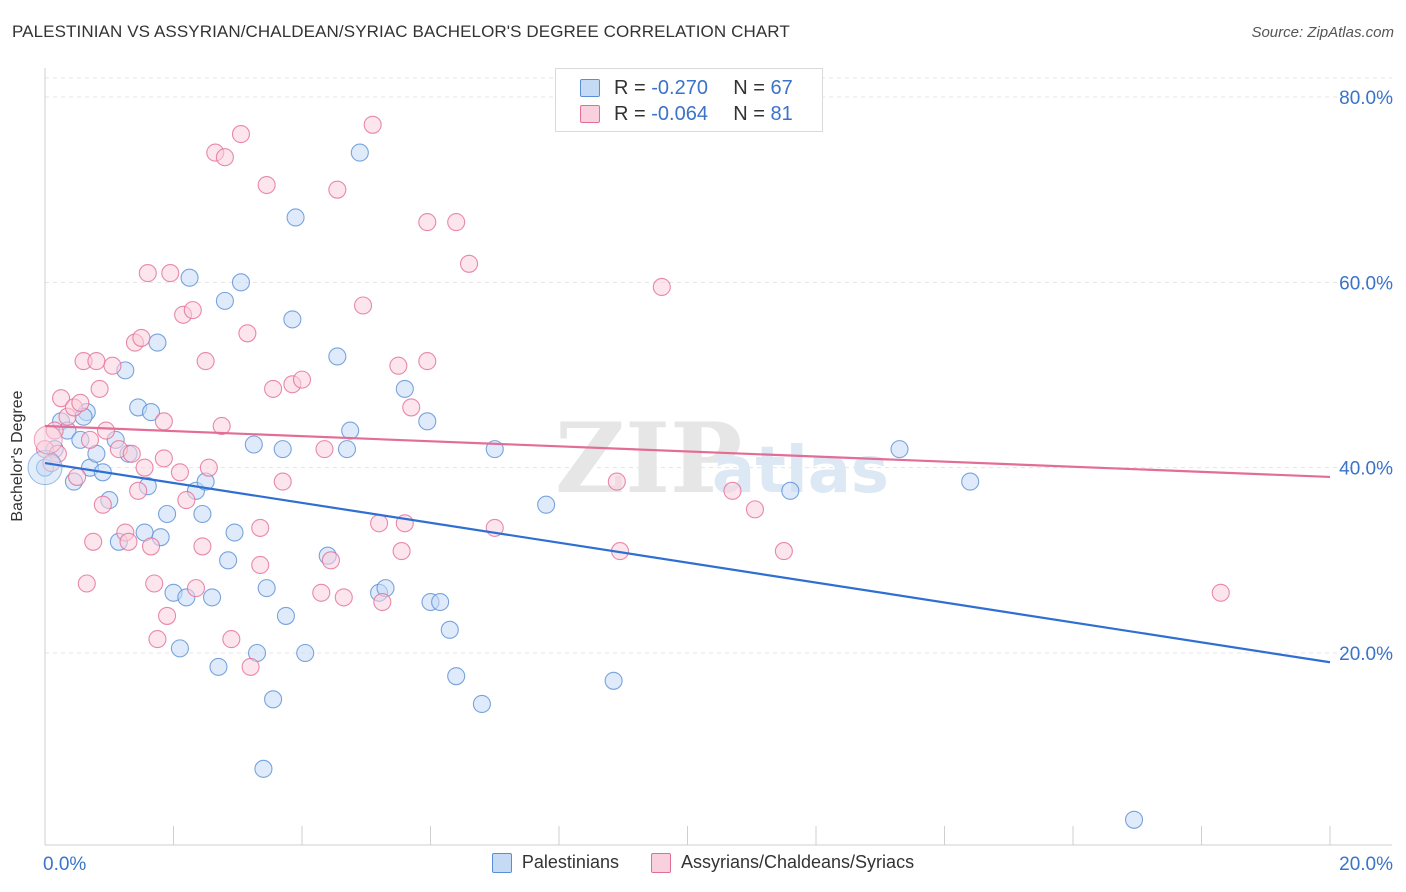  What do you see at coordinates (590, 114) in the screenshot?
I see `legend-swatch-assyrians` at bounding box center [590, 114].